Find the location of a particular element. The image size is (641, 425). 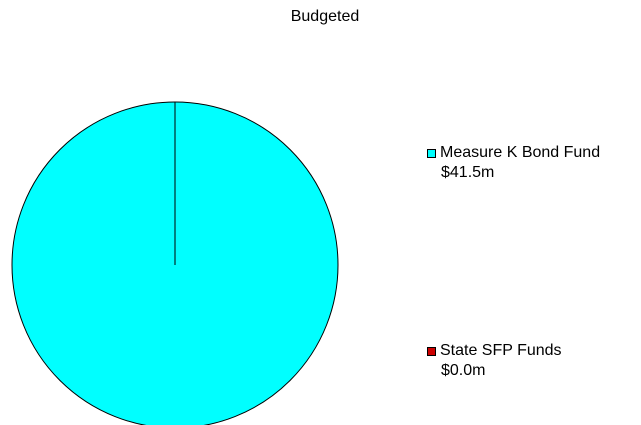

legend-item-state-sfp: State SFP Funds $0.0m is located at coordinates (494, 361).